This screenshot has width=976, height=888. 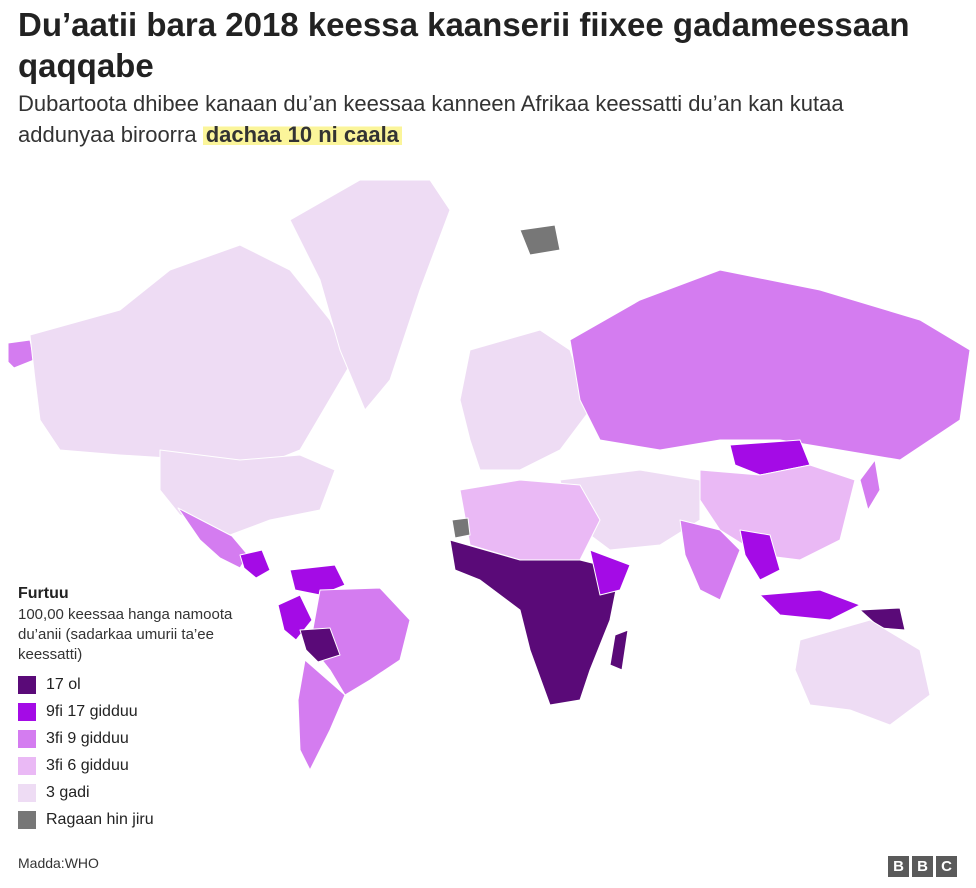 I want to click on region-russia, so click(x=770, y=365).